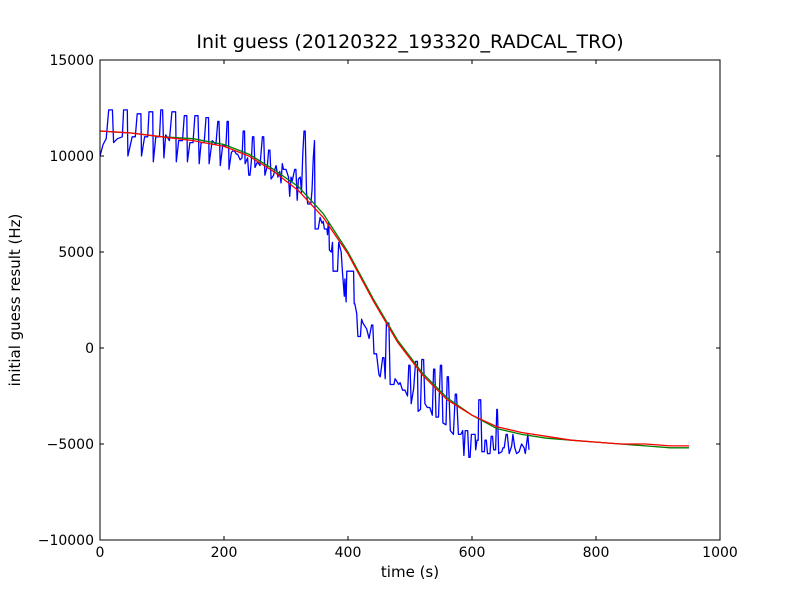 This screenshot has width=800, height=600. What do you see at coordinates (472, 553) in the screenshot?
I see `x-tick-label: 600` at bounding box center [472, 553].